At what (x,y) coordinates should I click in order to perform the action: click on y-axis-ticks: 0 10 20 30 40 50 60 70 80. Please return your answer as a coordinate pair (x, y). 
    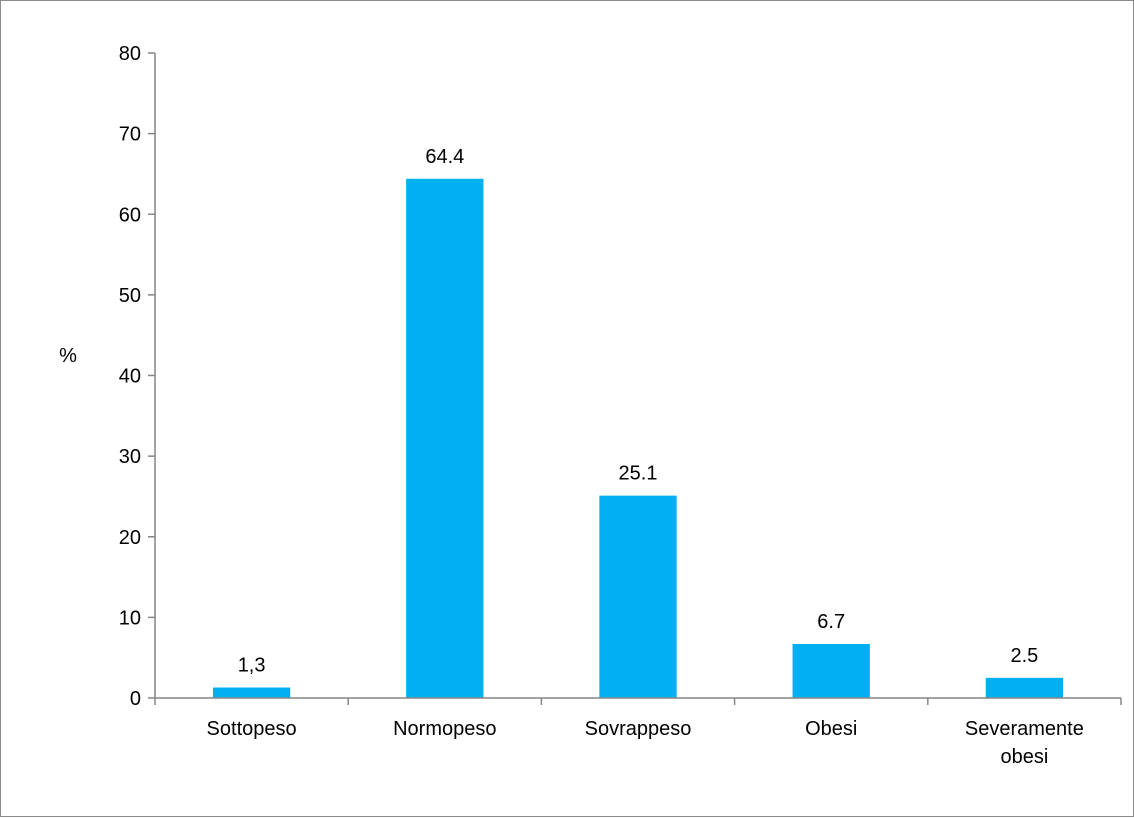
    Looking at the image, I should click on (137, 376).